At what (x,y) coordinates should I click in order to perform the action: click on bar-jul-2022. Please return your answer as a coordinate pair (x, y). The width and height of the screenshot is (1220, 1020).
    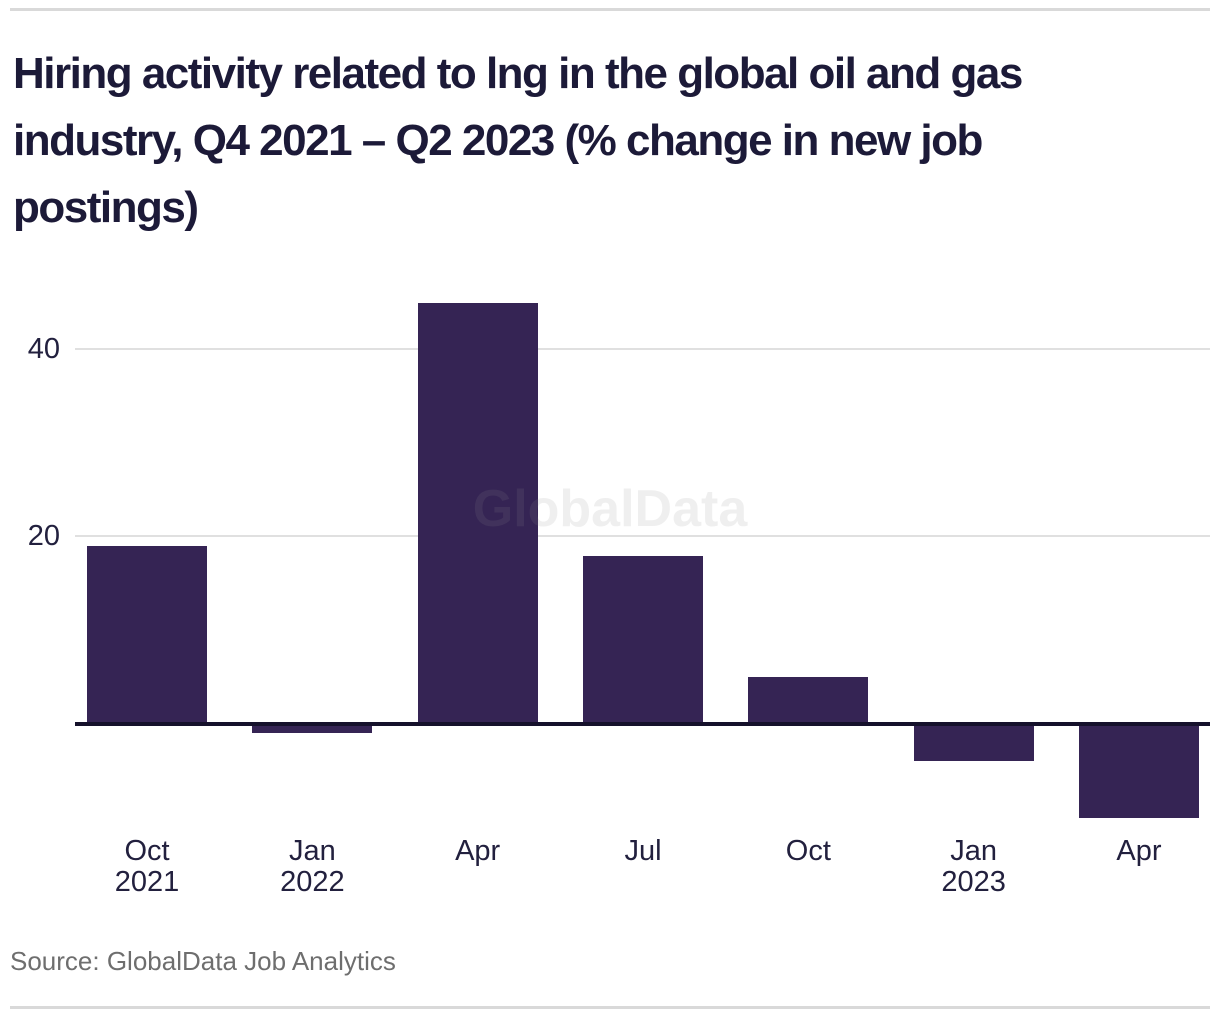
    Looking at the image, I should click on (642, 638).